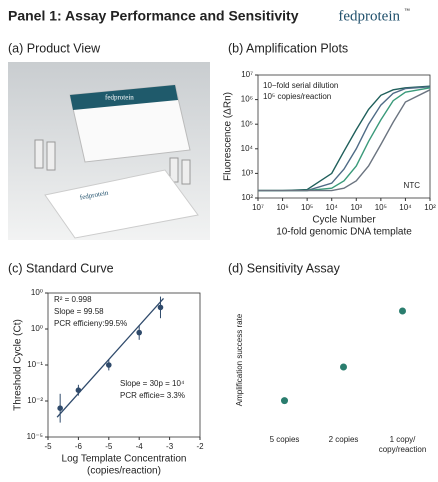  Describe the element at coordinates (239, 359) in the screenshot. I see `y-axis-label: Amplification success rate` at that location.